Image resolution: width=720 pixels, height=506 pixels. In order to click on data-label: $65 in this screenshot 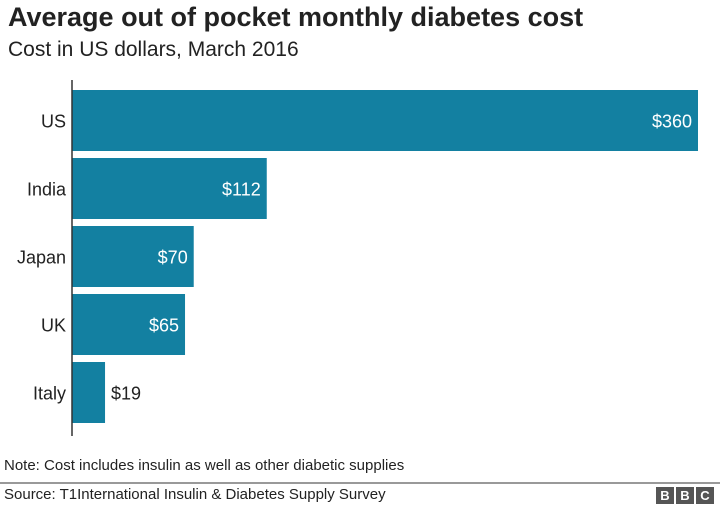, I will do `click(164, 326)`.